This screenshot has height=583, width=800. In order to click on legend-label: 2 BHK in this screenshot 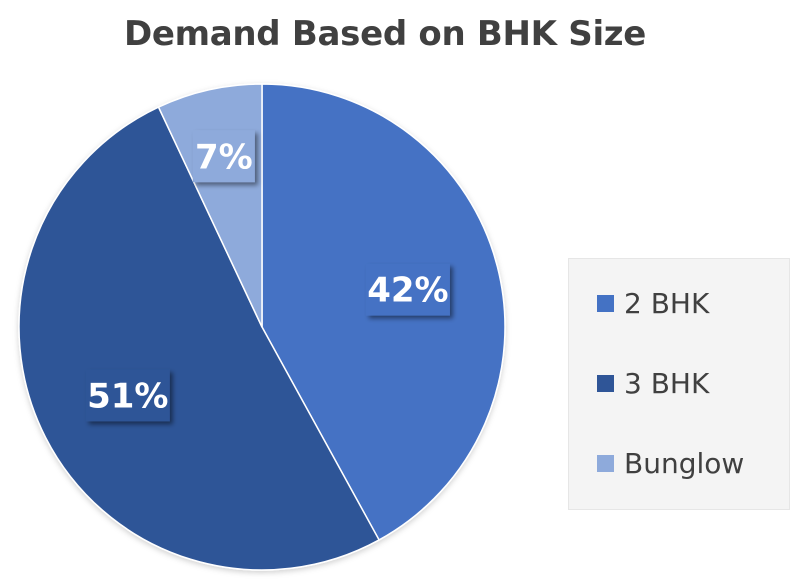, I will do `click(667, 303)`.